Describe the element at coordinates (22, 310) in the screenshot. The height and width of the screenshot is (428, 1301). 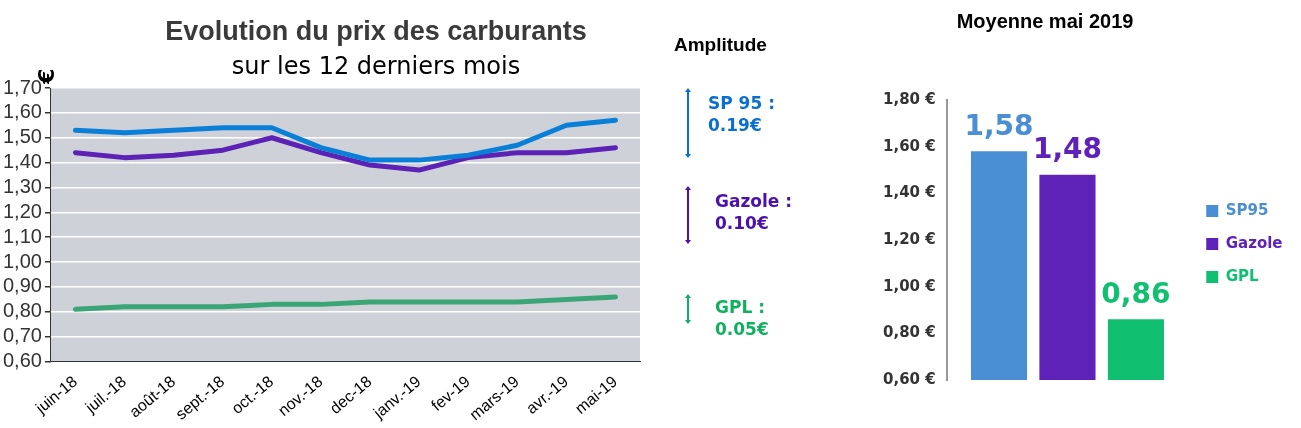
I see `y-tick-label: 0,80` at that location.